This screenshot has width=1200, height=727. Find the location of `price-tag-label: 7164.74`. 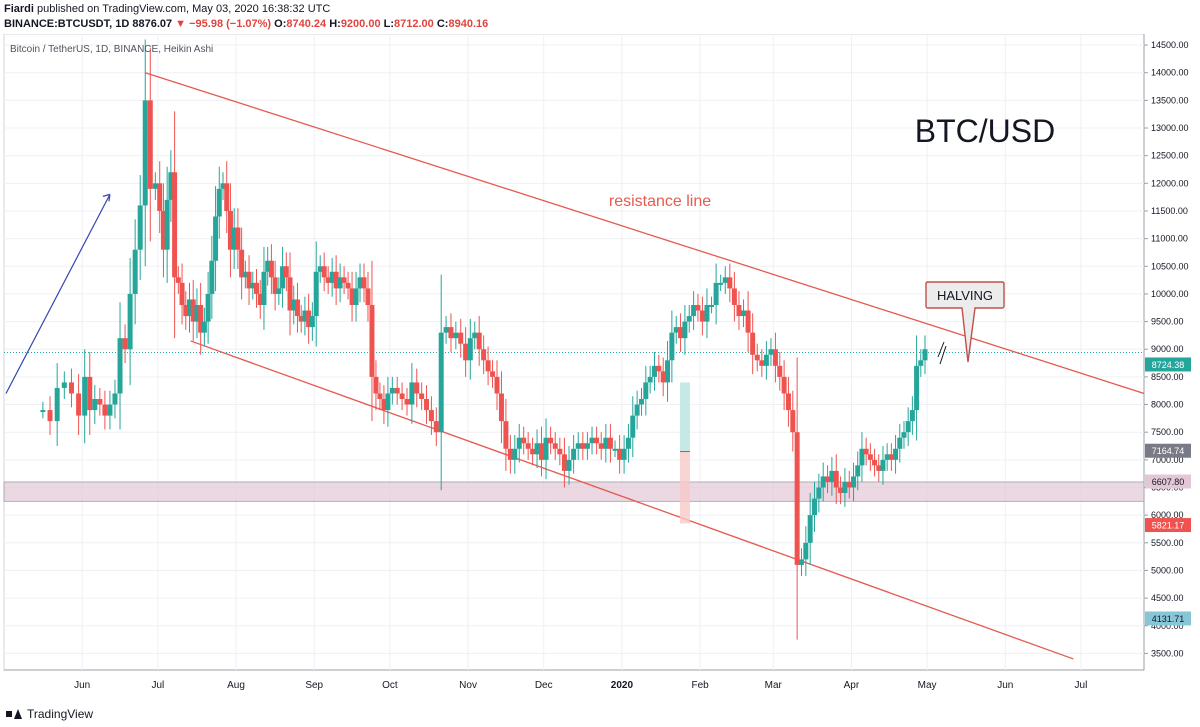

price-tag-label: 7164.74 is located at coordinates (1168, 451).